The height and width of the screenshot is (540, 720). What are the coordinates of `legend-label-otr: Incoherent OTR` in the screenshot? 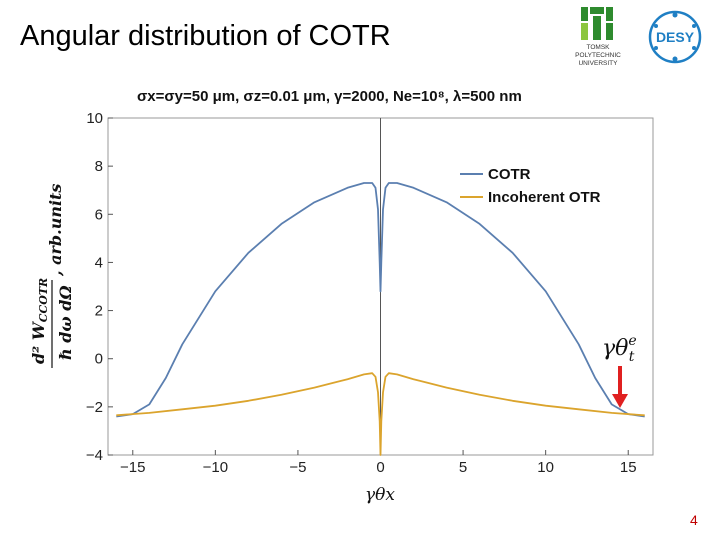 It's located at (544, 197).